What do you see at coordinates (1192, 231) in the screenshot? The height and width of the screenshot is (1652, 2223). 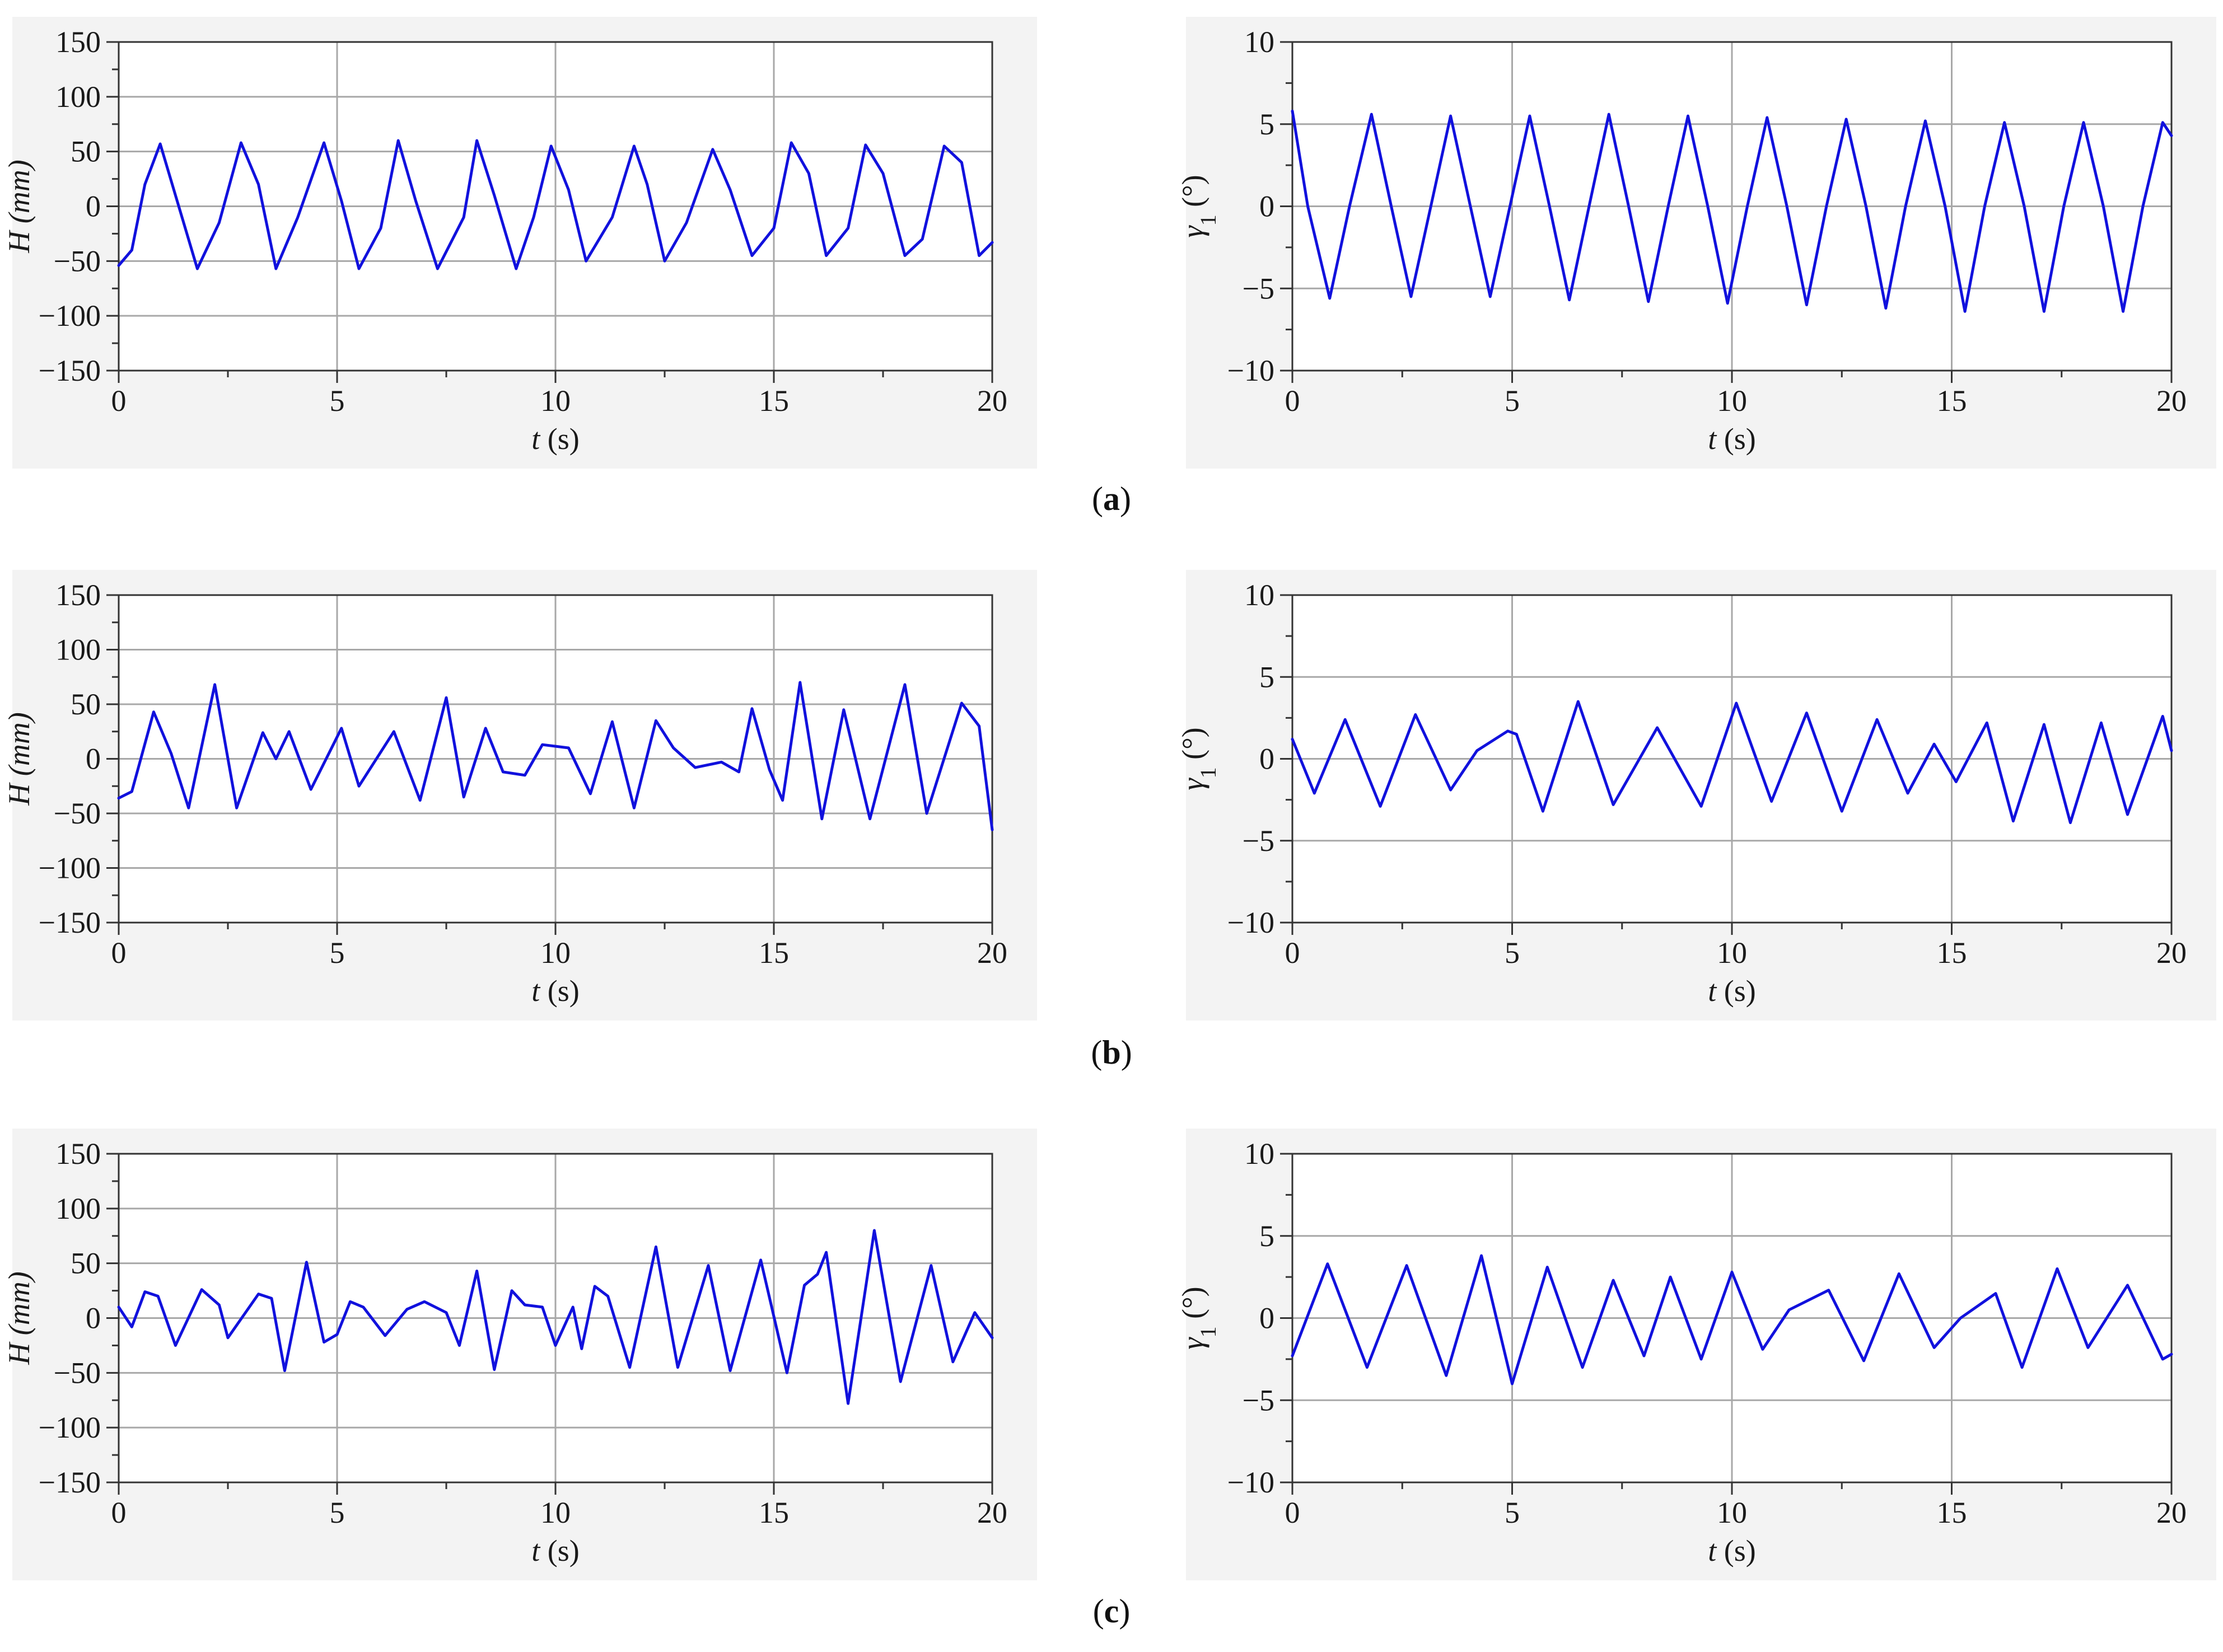 I see `y-axis-var: γ` at bounding box center [1192, 231].